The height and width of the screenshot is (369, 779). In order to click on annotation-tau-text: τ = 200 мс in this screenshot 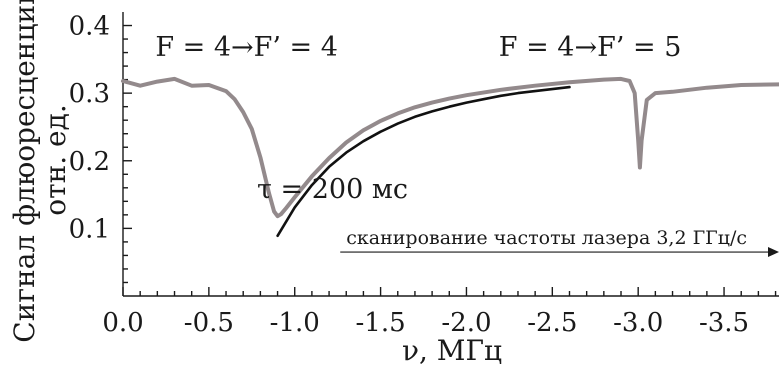, I will do `click(332, 189)`.